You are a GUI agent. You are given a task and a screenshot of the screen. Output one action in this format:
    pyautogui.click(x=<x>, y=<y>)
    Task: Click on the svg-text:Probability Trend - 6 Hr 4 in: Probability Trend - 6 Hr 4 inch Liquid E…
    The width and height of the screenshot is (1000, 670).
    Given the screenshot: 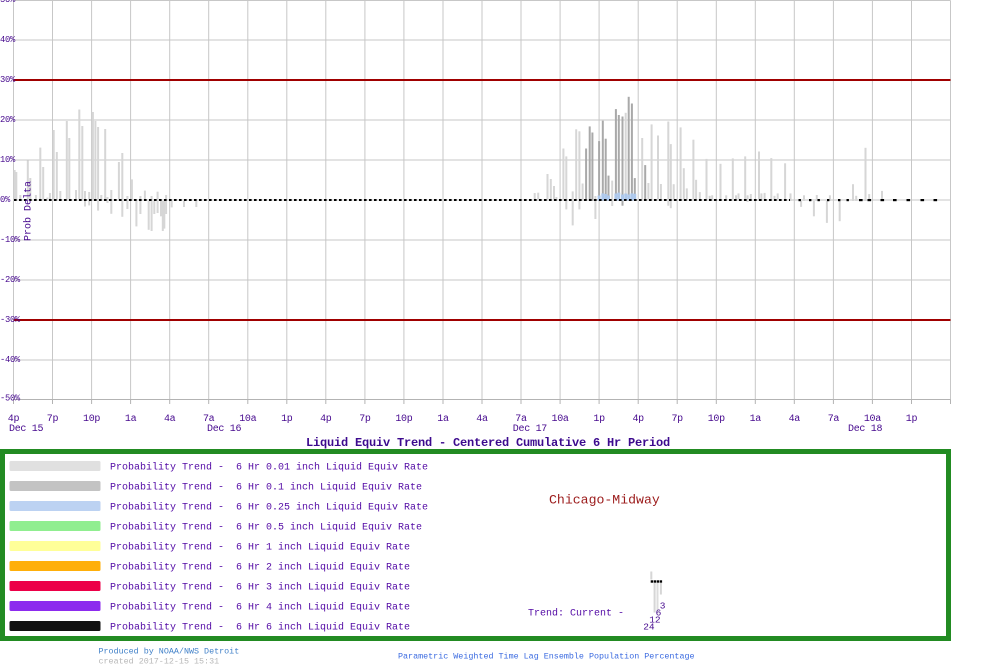 What is the action you would take?
    pyautogui.click(x=260, y=608)
    